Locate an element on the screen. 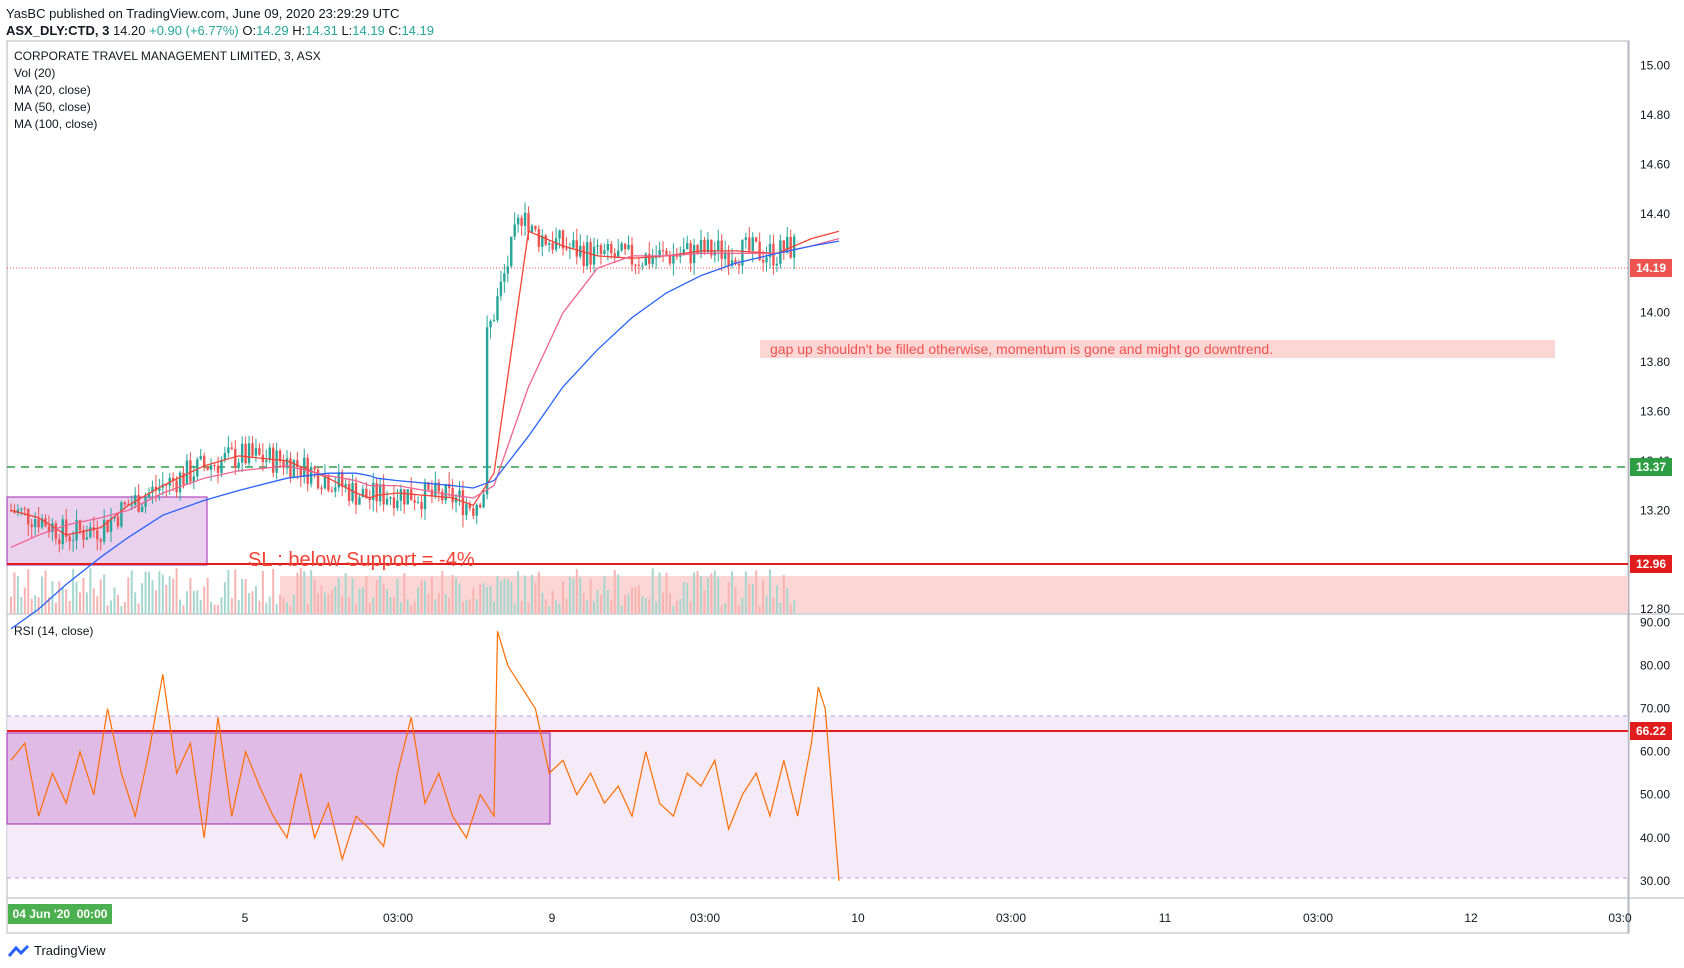 This screenshot has width=1684, height=968. legend-ma20: MA (20, close) is located at coordinates (52, 90).